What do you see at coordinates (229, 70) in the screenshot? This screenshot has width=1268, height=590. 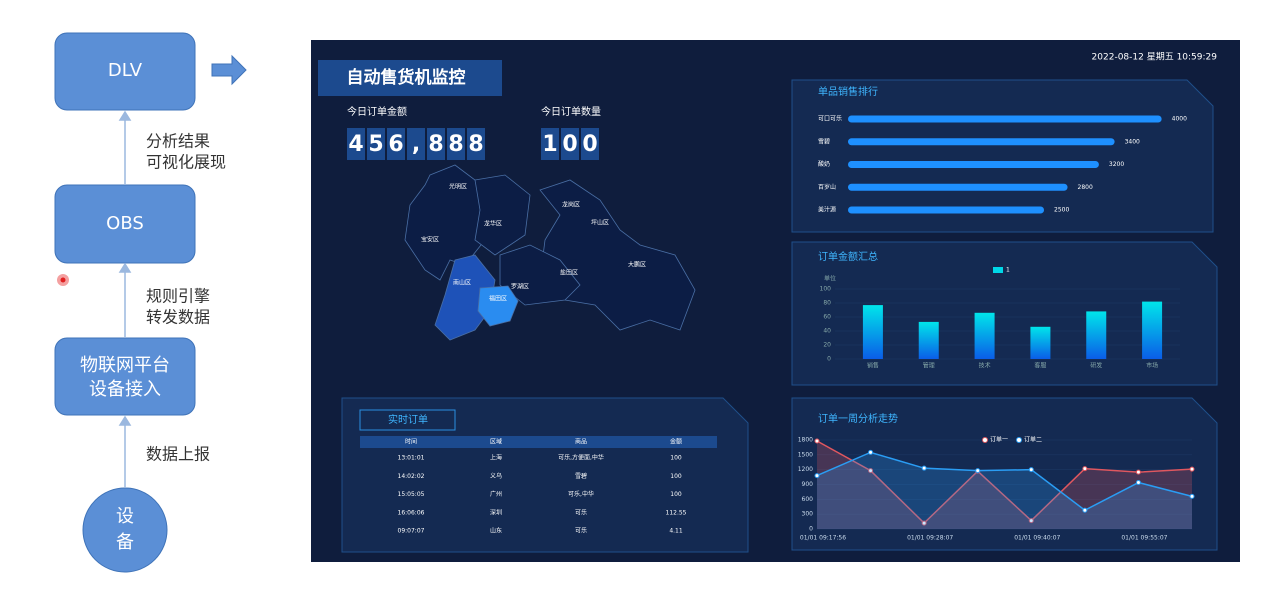 I see `arrow-right` at bounding box center [229, 70].